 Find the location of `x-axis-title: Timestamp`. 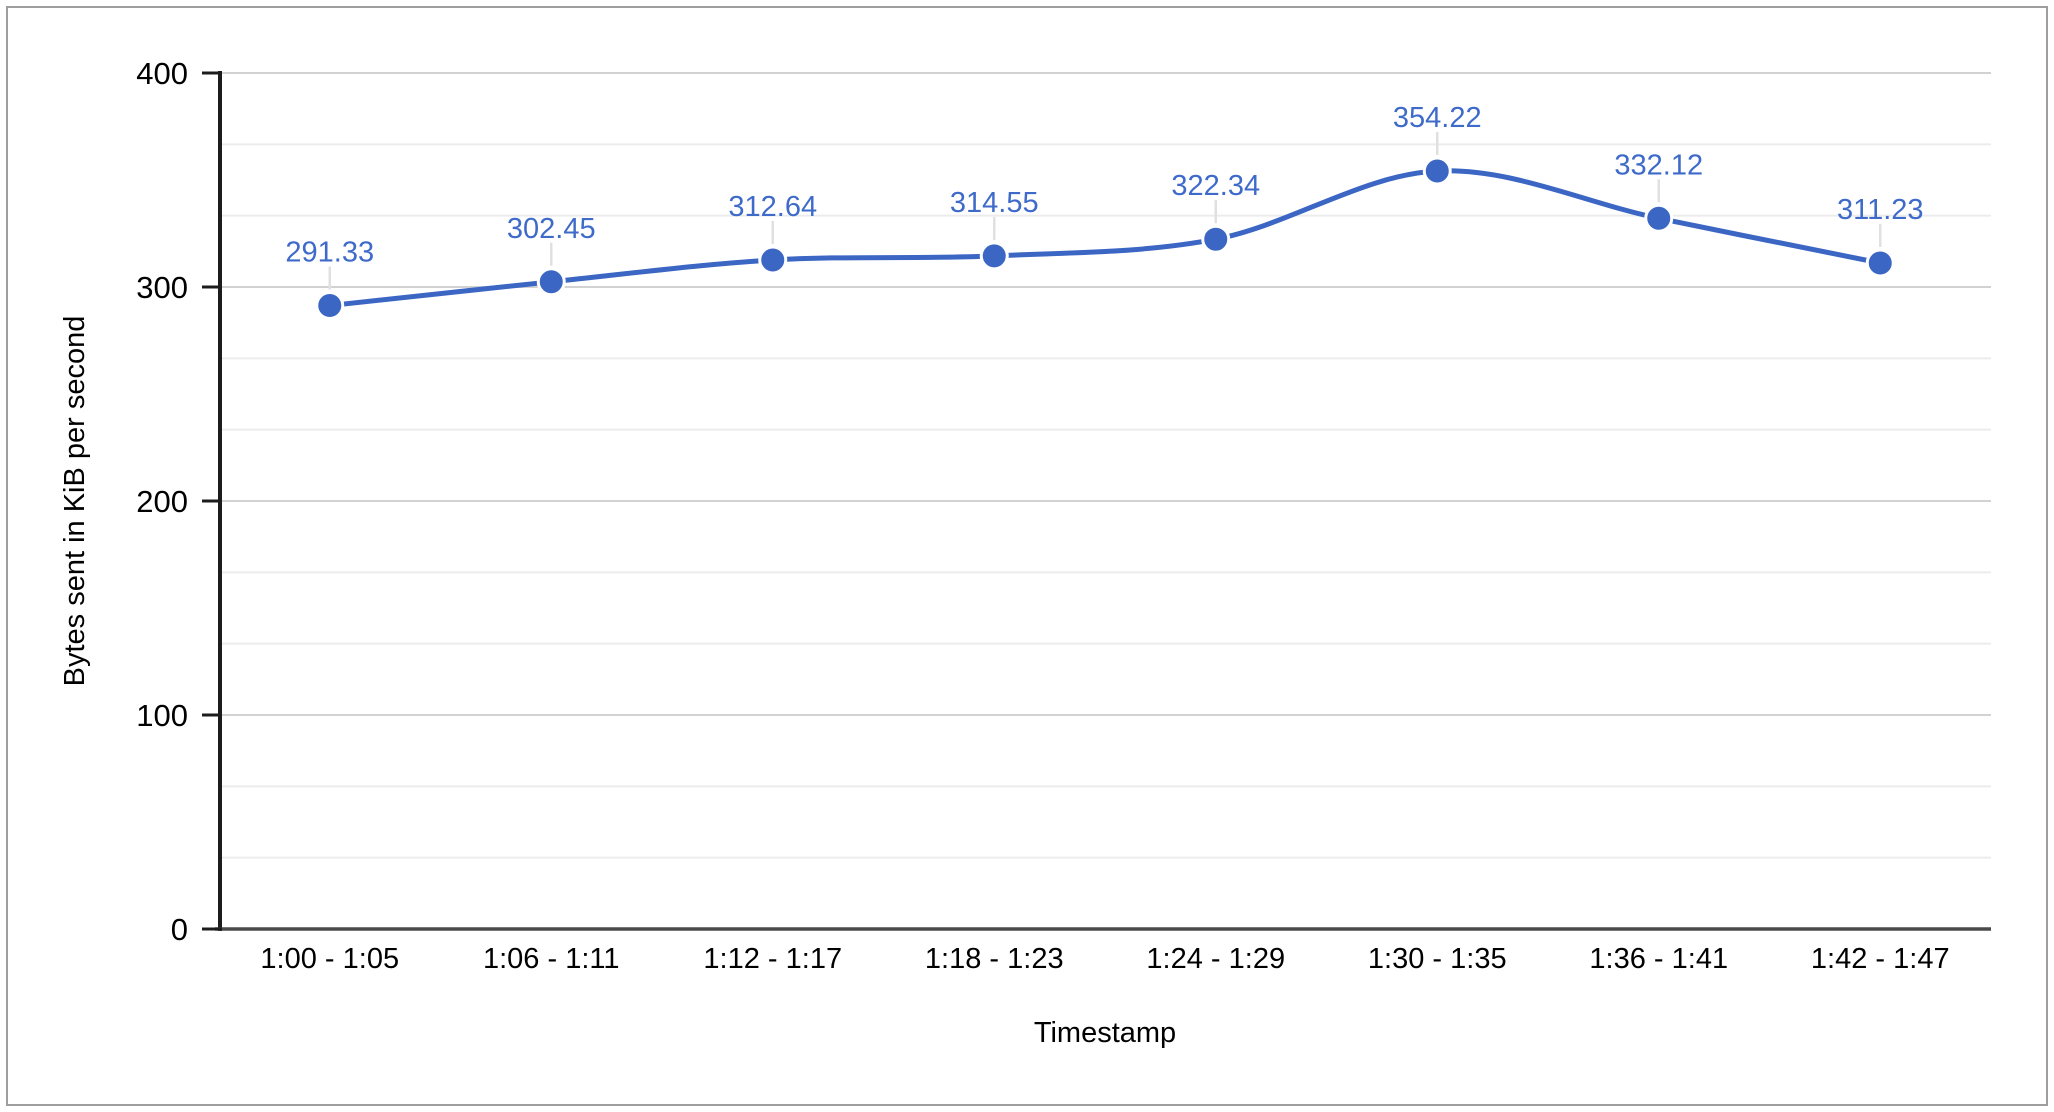

x-axis-title: Timestamp is located at coordinates (1105, 1033).